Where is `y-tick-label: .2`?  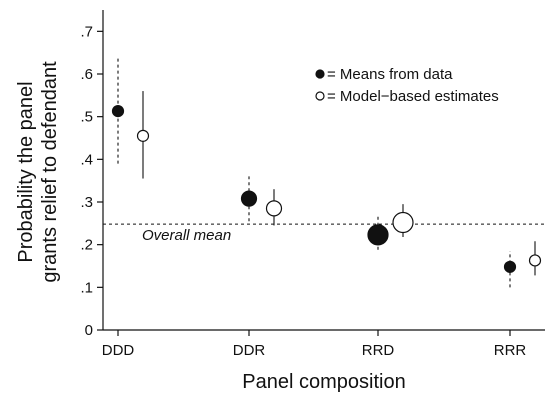
y-tick-label: .2 is located at coordinates (86, 245).